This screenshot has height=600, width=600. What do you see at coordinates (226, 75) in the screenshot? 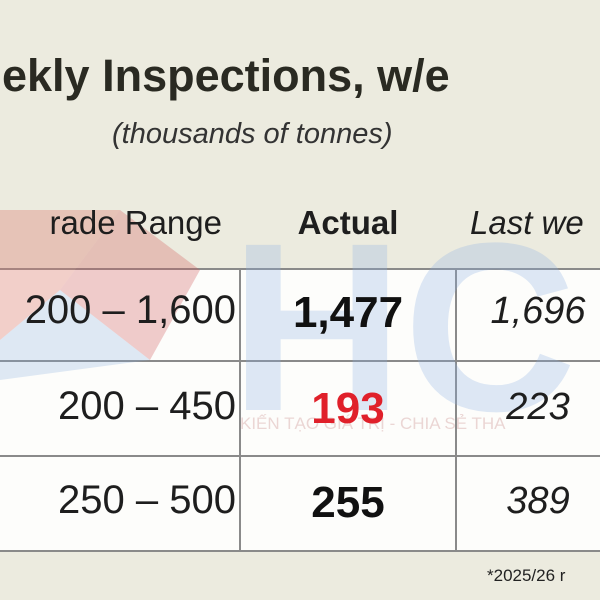
I see `title: ekly Inspections, w/e` at bounding box center [226, 75].